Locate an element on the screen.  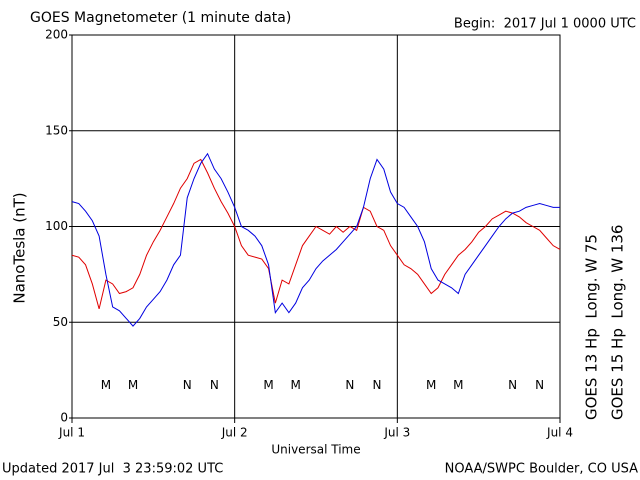
y-axis-label: NanoTesla (nT) is located at coordinates (20, 247).